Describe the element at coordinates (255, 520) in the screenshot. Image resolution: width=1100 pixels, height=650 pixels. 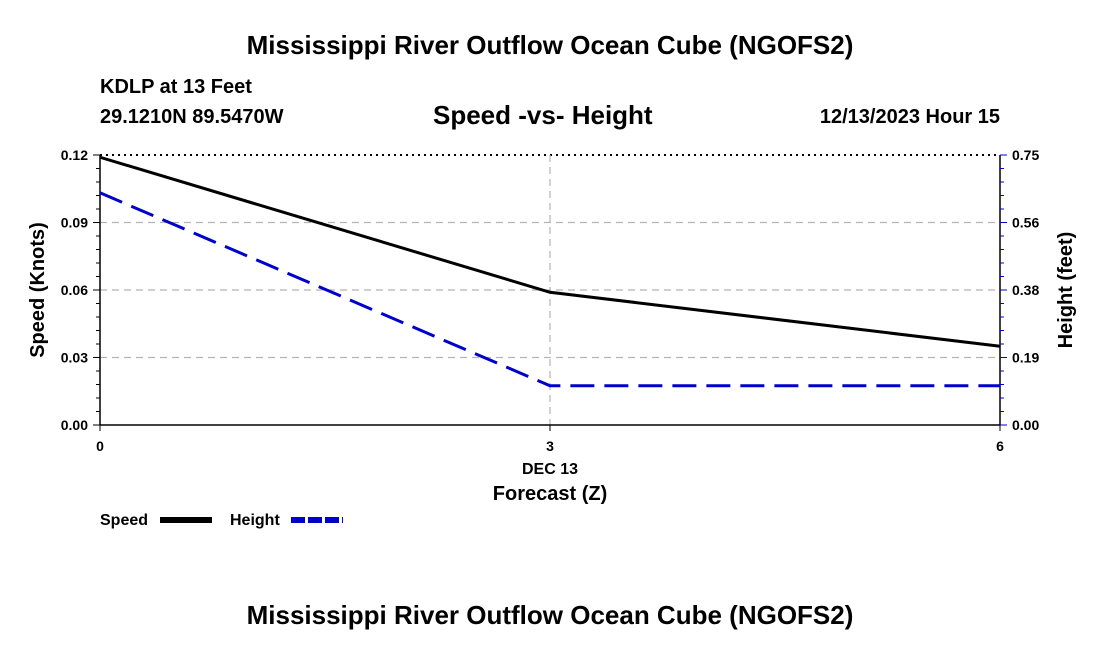
I see `legend-label-height: Height` at that location.